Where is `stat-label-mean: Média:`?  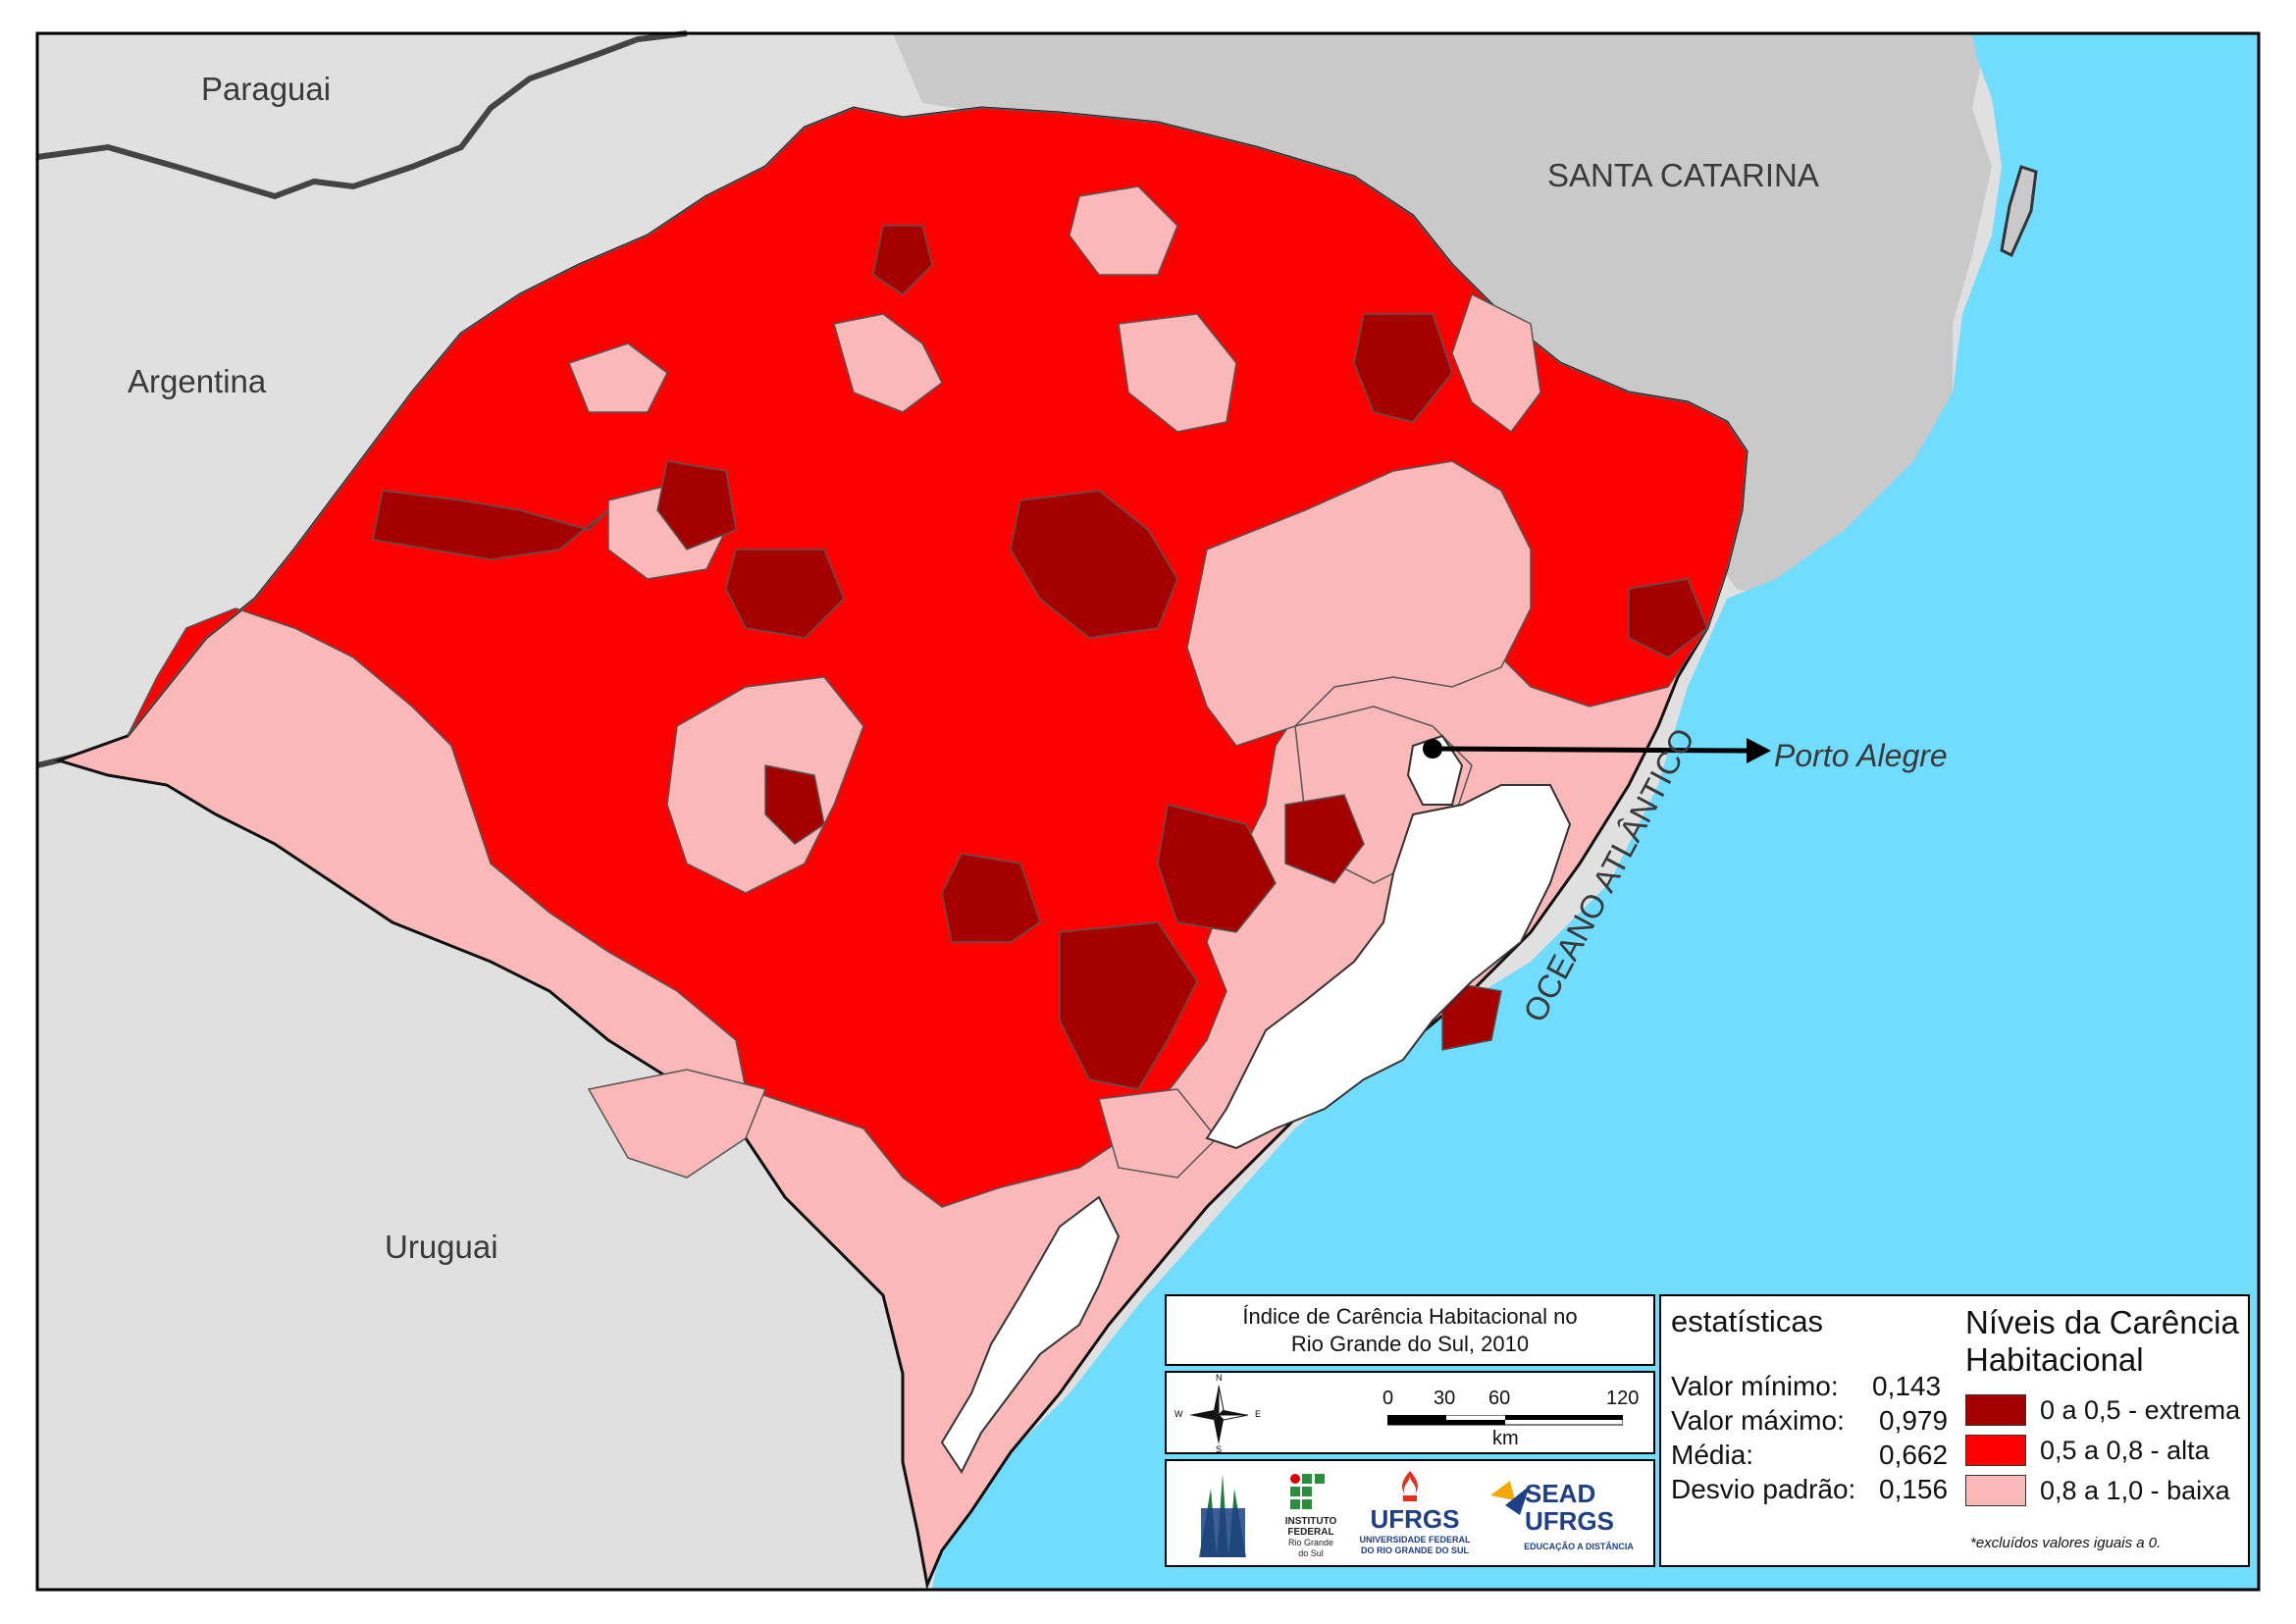
stat-label-mean: Média: is located at coordinates (1712, 1455).